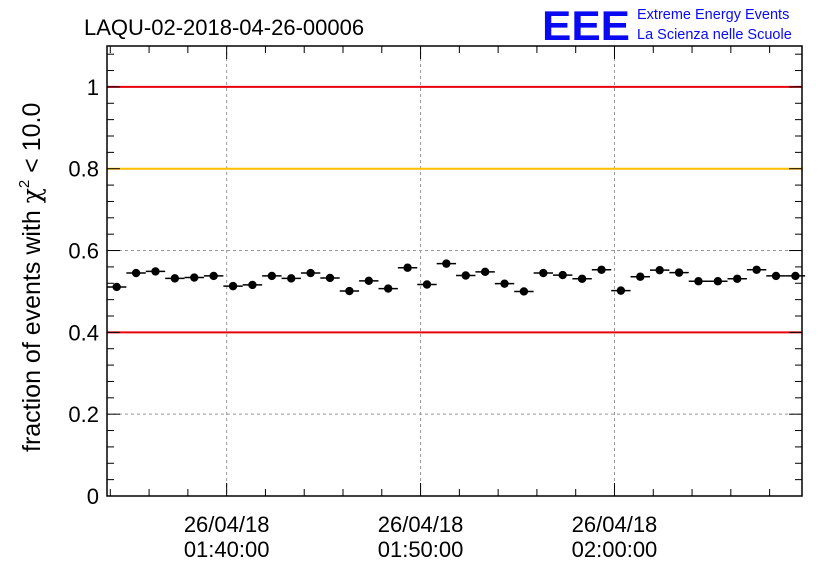 The image size is (836, 572). Describe the element at coordinates (714, 35) in the screenshot. I see `eee-logo-line2: La Scienza nelle Scuole` at that location.